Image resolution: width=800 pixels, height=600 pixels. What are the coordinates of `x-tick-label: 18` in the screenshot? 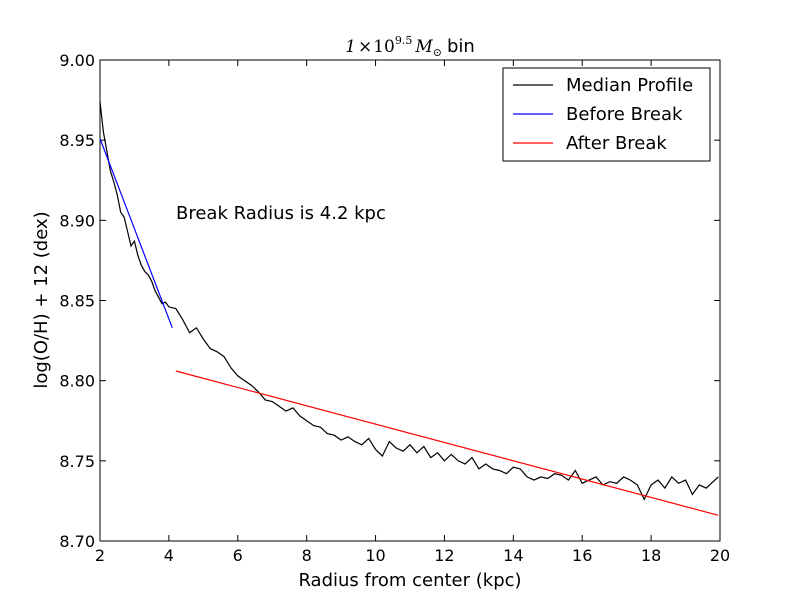 It's located at (651, 555).